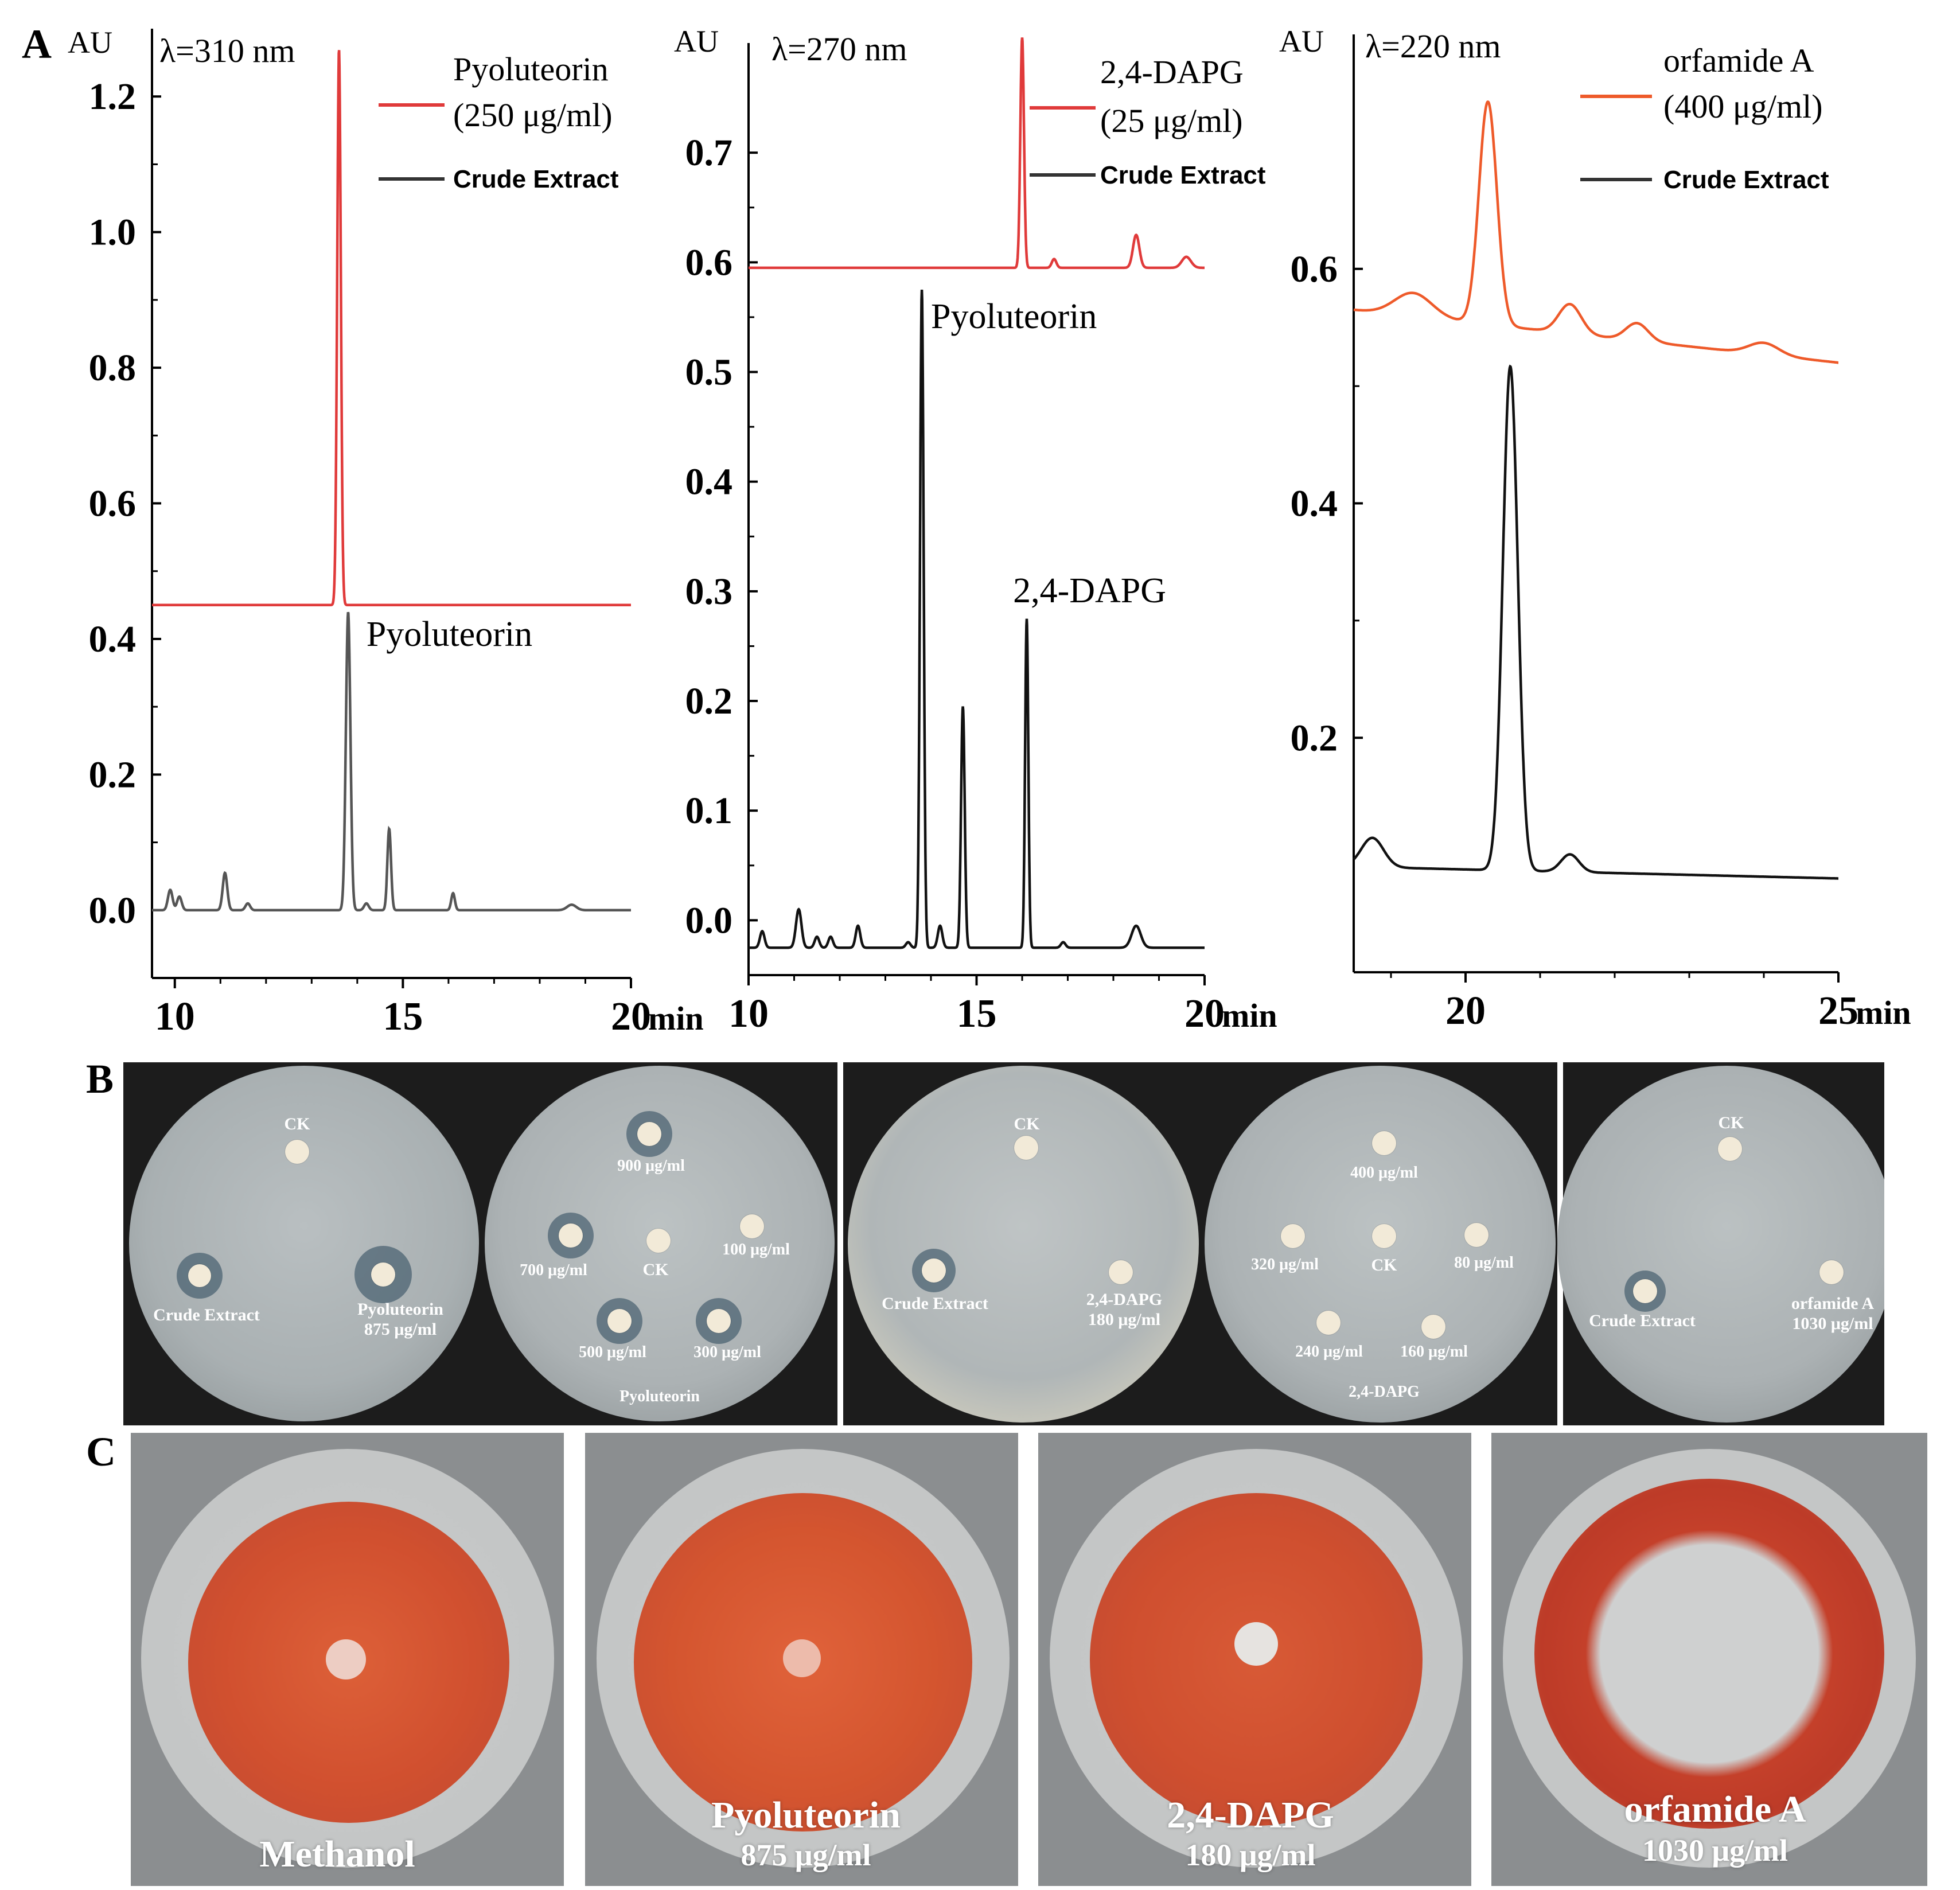 Image resolution: width=1960 pixels, height=1890 pixels. What do you see at coordinates (748, 1014) in the screenshot?
I see `c1-xtick-label: 10` at bounding box center [748, 1014].